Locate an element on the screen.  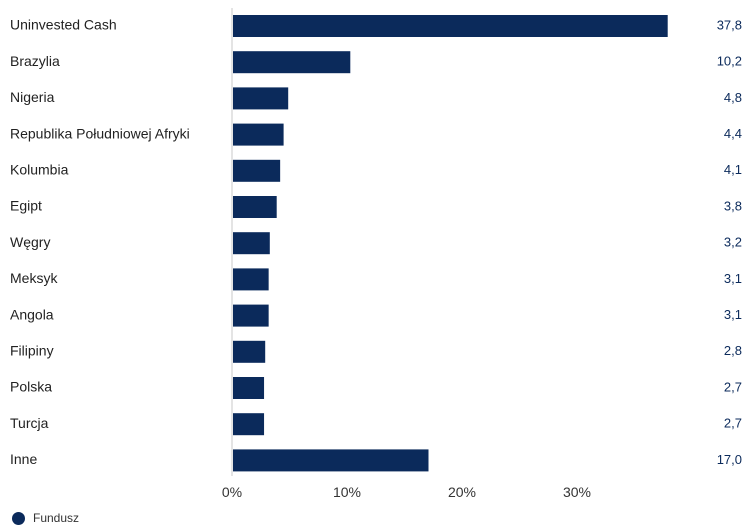
category-label: Meksyk is located at coordinates (34, 278).